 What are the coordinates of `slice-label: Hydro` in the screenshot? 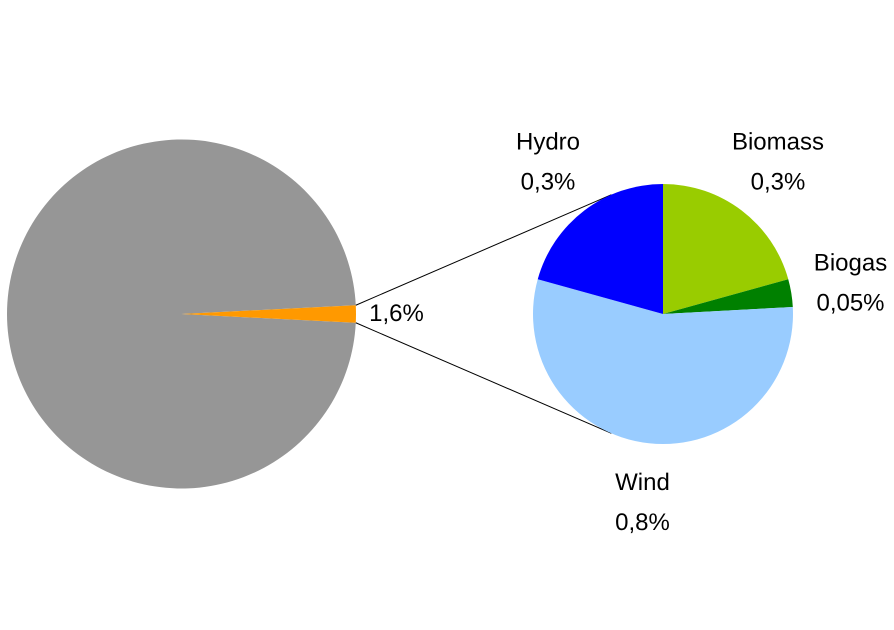 It's located at (548, 142).